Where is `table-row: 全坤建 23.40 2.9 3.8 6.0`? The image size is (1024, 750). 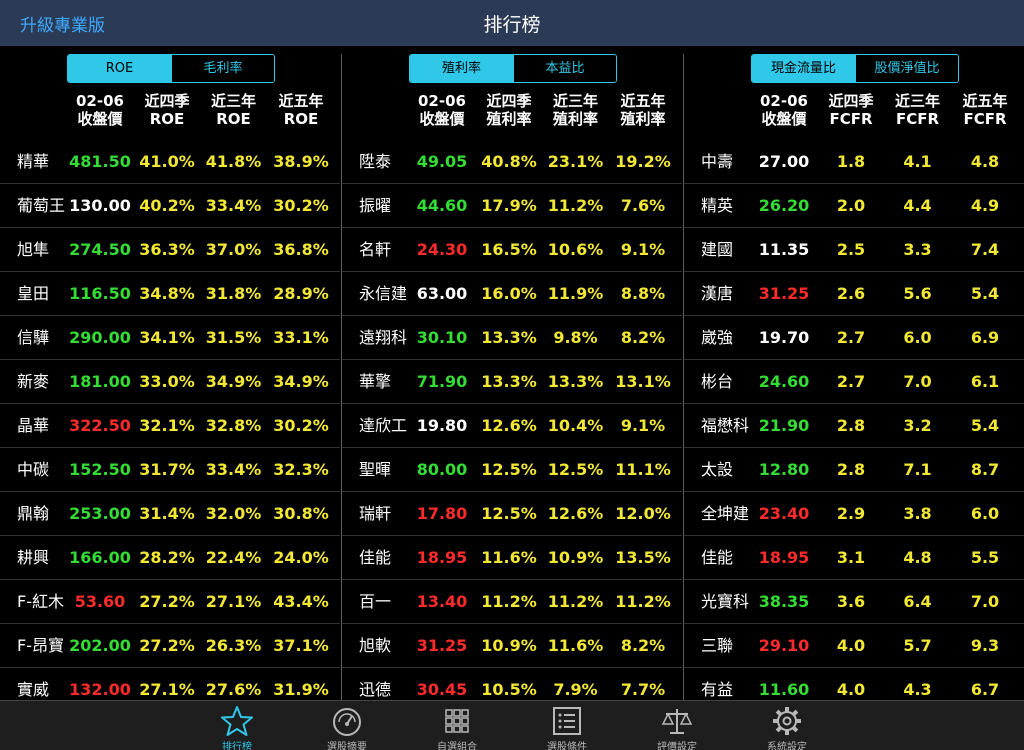
table-row: 全坤建 23.40 2.9 3.8 6.0 is located at coordinates (854, 514).